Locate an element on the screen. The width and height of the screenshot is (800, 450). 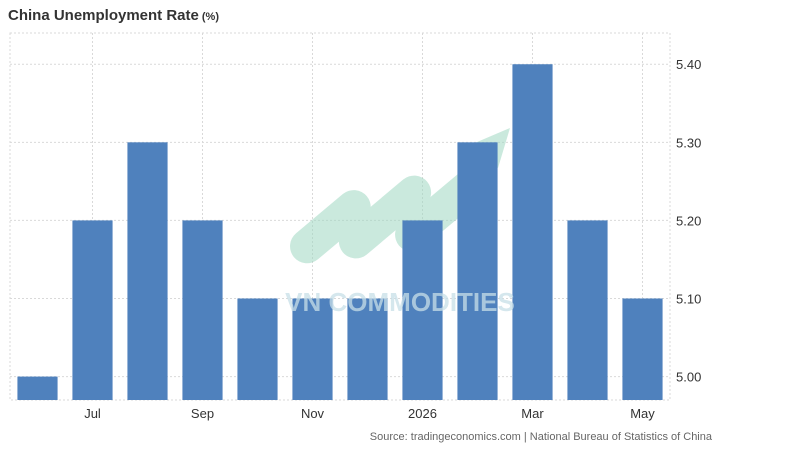
chart-title-unit: (%) is located at coordinates (210, 17).